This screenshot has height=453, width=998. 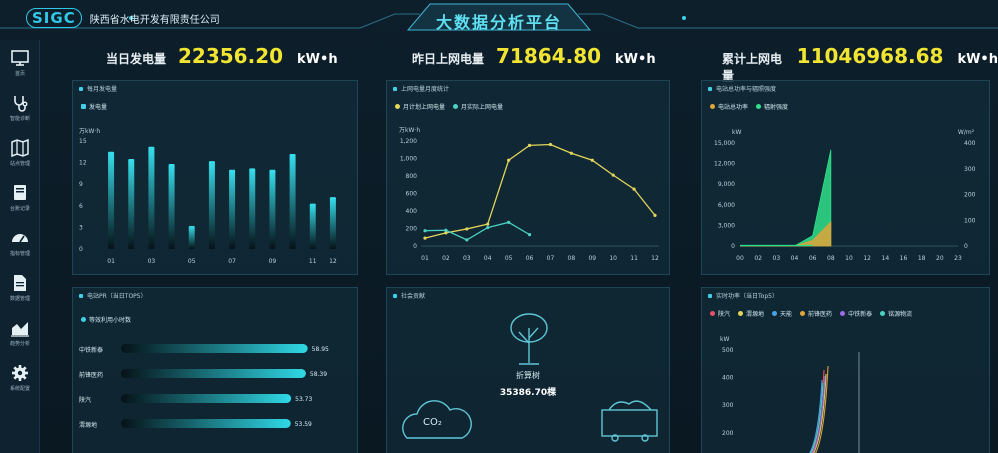 What do you see at coordinates (786, 198) in the screenshot?
I see `series-area` at bounding box center [786, 198].